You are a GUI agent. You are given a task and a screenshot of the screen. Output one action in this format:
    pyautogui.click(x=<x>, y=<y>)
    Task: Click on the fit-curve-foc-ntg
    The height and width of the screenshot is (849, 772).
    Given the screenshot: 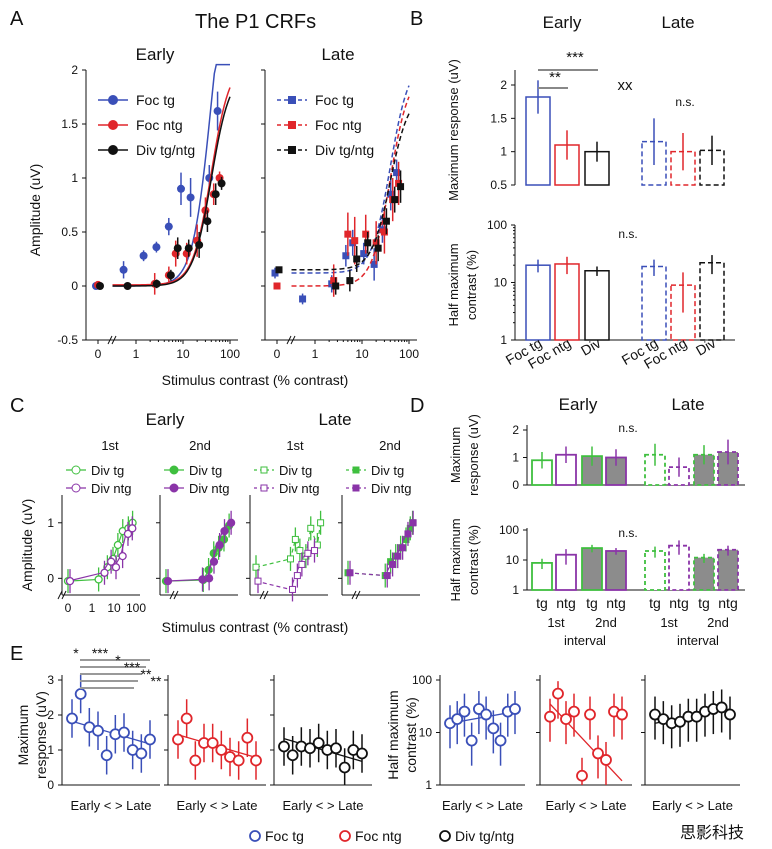 What is the action you would take?
    pyautogui.click(x=171, y=186)
    